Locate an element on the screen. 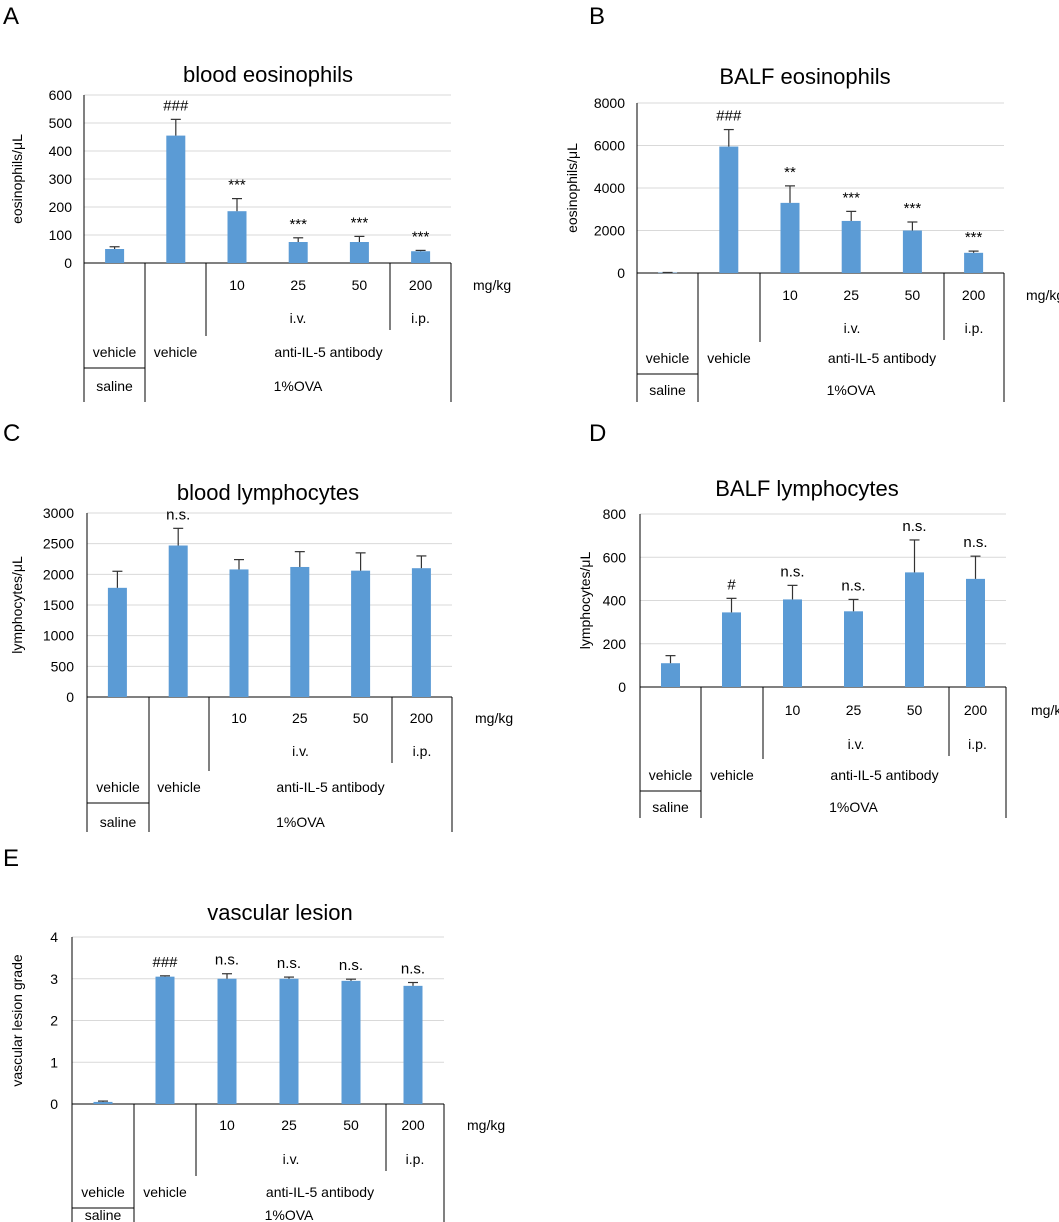 The width and height of the screenshot is (1059, 1222). panel-letter: B is located at coordinates (597, 16).